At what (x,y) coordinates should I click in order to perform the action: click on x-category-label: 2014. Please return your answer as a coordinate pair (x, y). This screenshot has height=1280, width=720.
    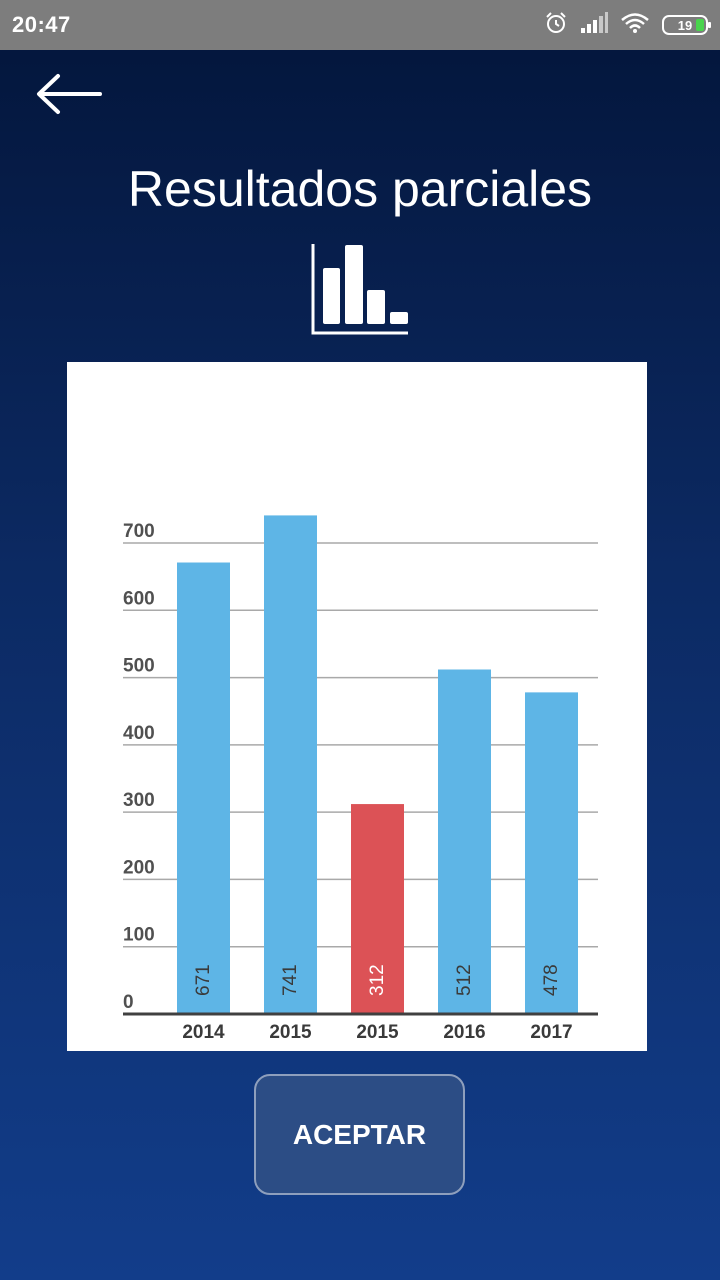
    Looking at the image, I should click on (203, 1032).